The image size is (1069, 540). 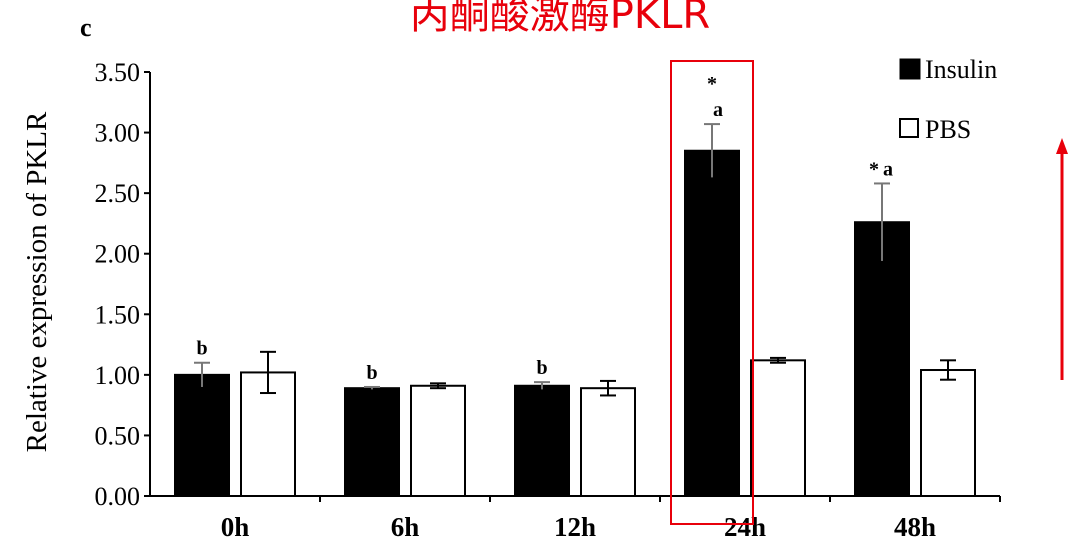 I want to click on trend-arrow, so click(x=1062, y=259).